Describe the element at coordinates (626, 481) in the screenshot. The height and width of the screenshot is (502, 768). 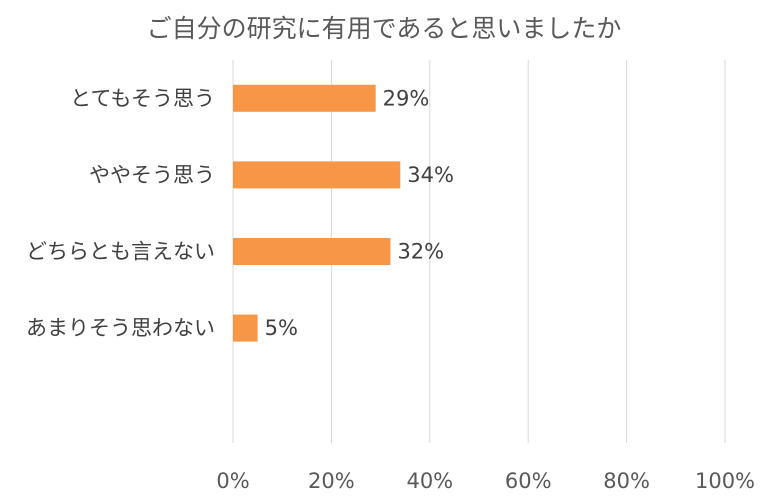
I see `x-tick-label: 80%` at that location.